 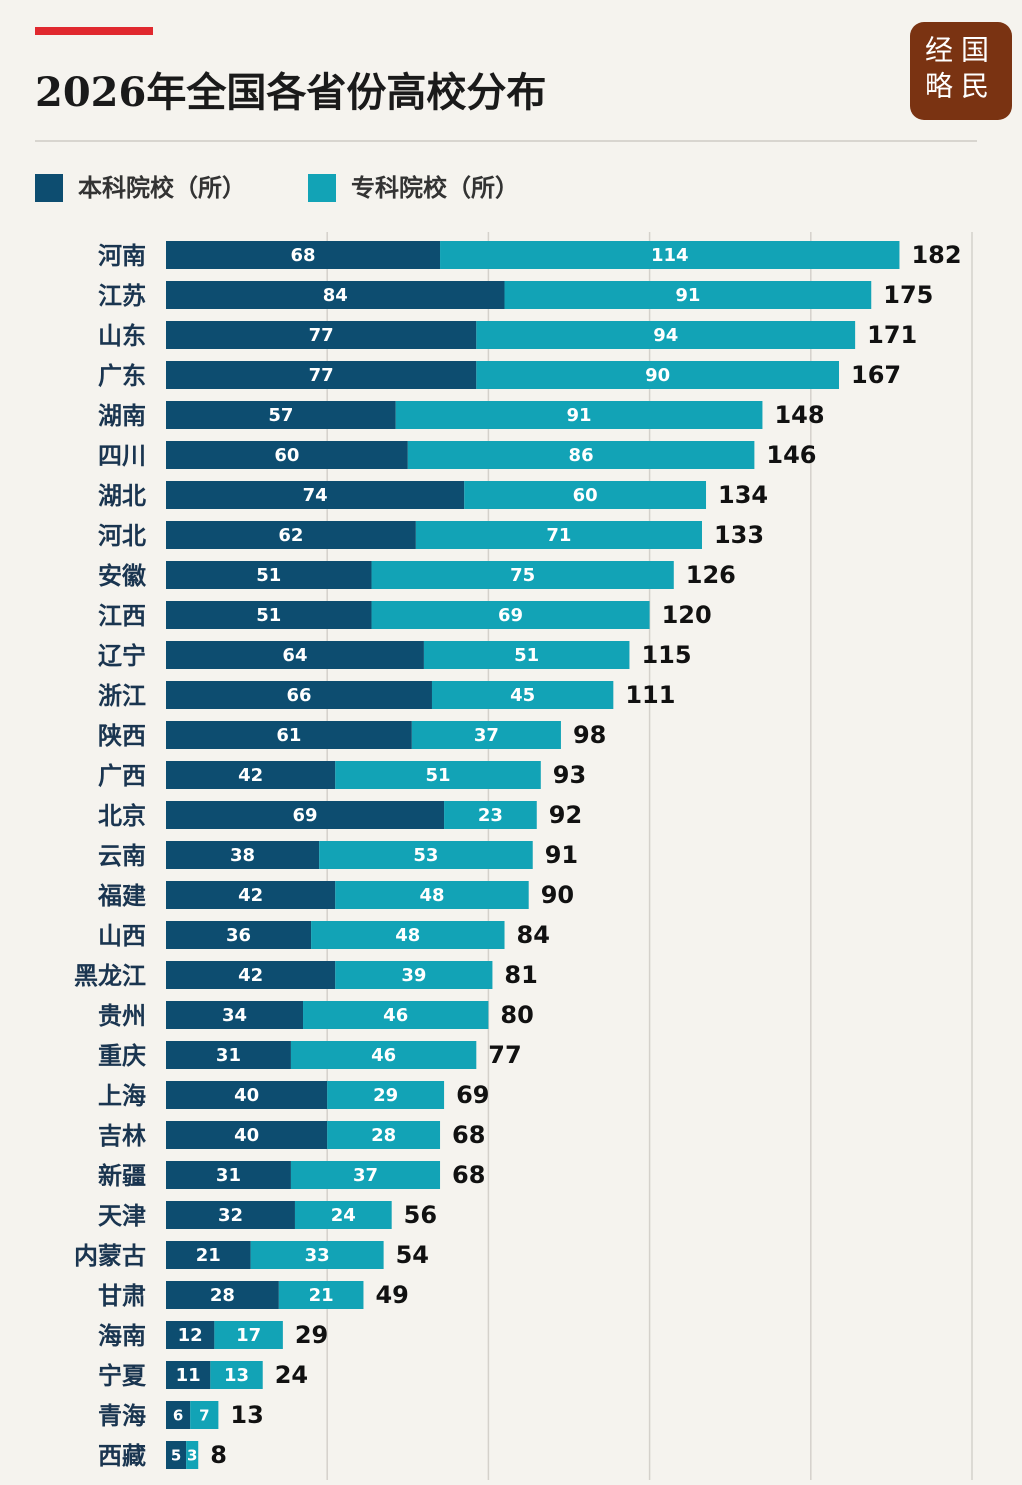 I want to click on total-label: 49, so click(x=391, y=1295).